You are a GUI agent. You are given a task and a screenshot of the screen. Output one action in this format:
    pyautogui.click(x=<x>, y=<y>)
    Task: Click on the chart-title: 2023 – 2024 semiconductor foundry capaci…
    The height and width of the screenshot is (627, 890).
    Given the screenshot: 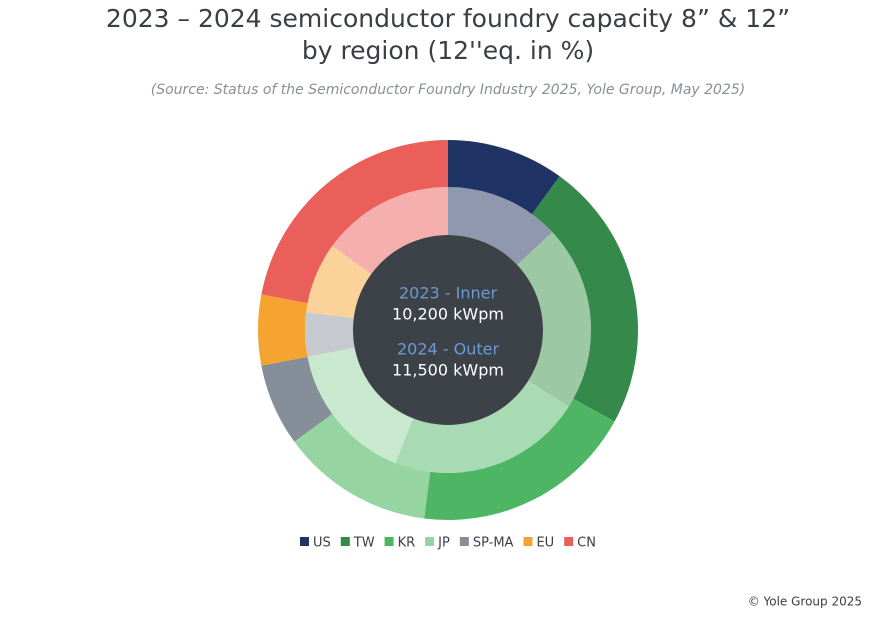 What is the action you would take?
    pyautogui.click(x=448, y=18)
    